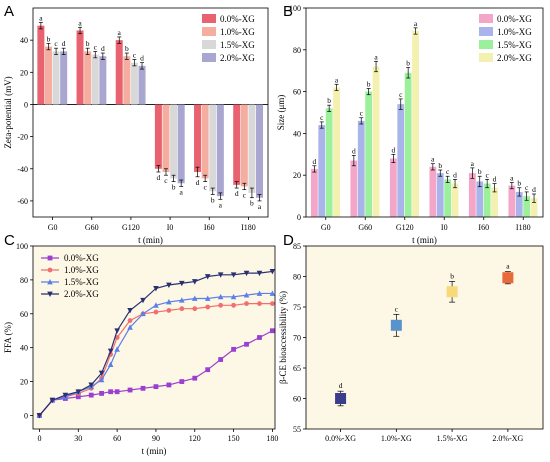 The height and width of the screenshot is (462, 550). What do you see at coordinates (237, 19) in the screenshot?
I see `legend-label: 0.0%-XG` at bounding box center [237, 19].